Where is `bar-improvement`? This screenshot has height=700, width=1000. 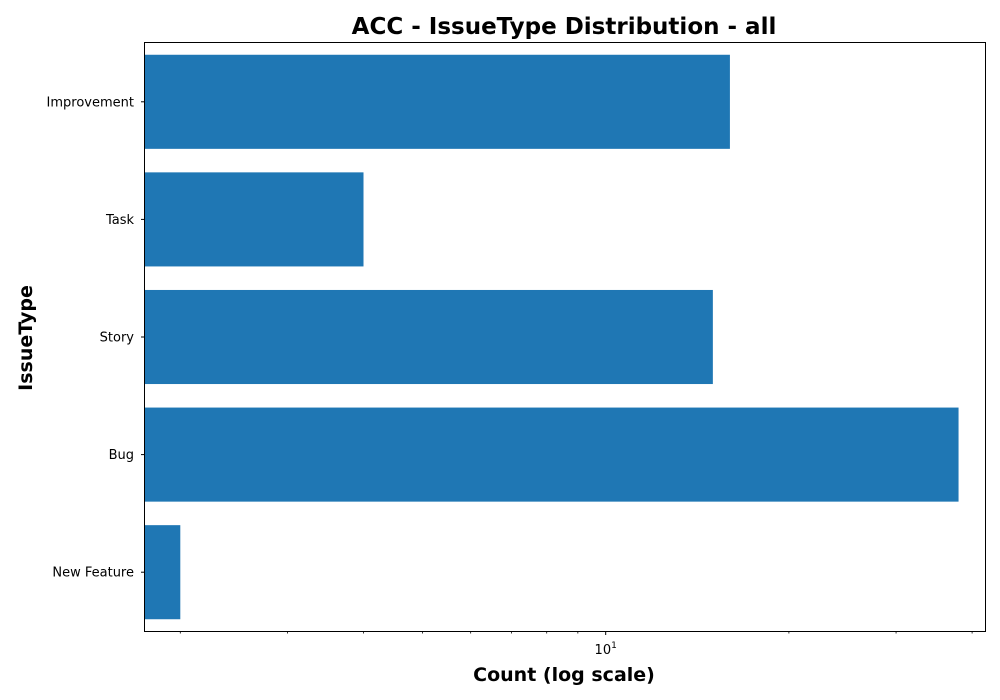 bar-improvement is located at coordinates (437, 101).